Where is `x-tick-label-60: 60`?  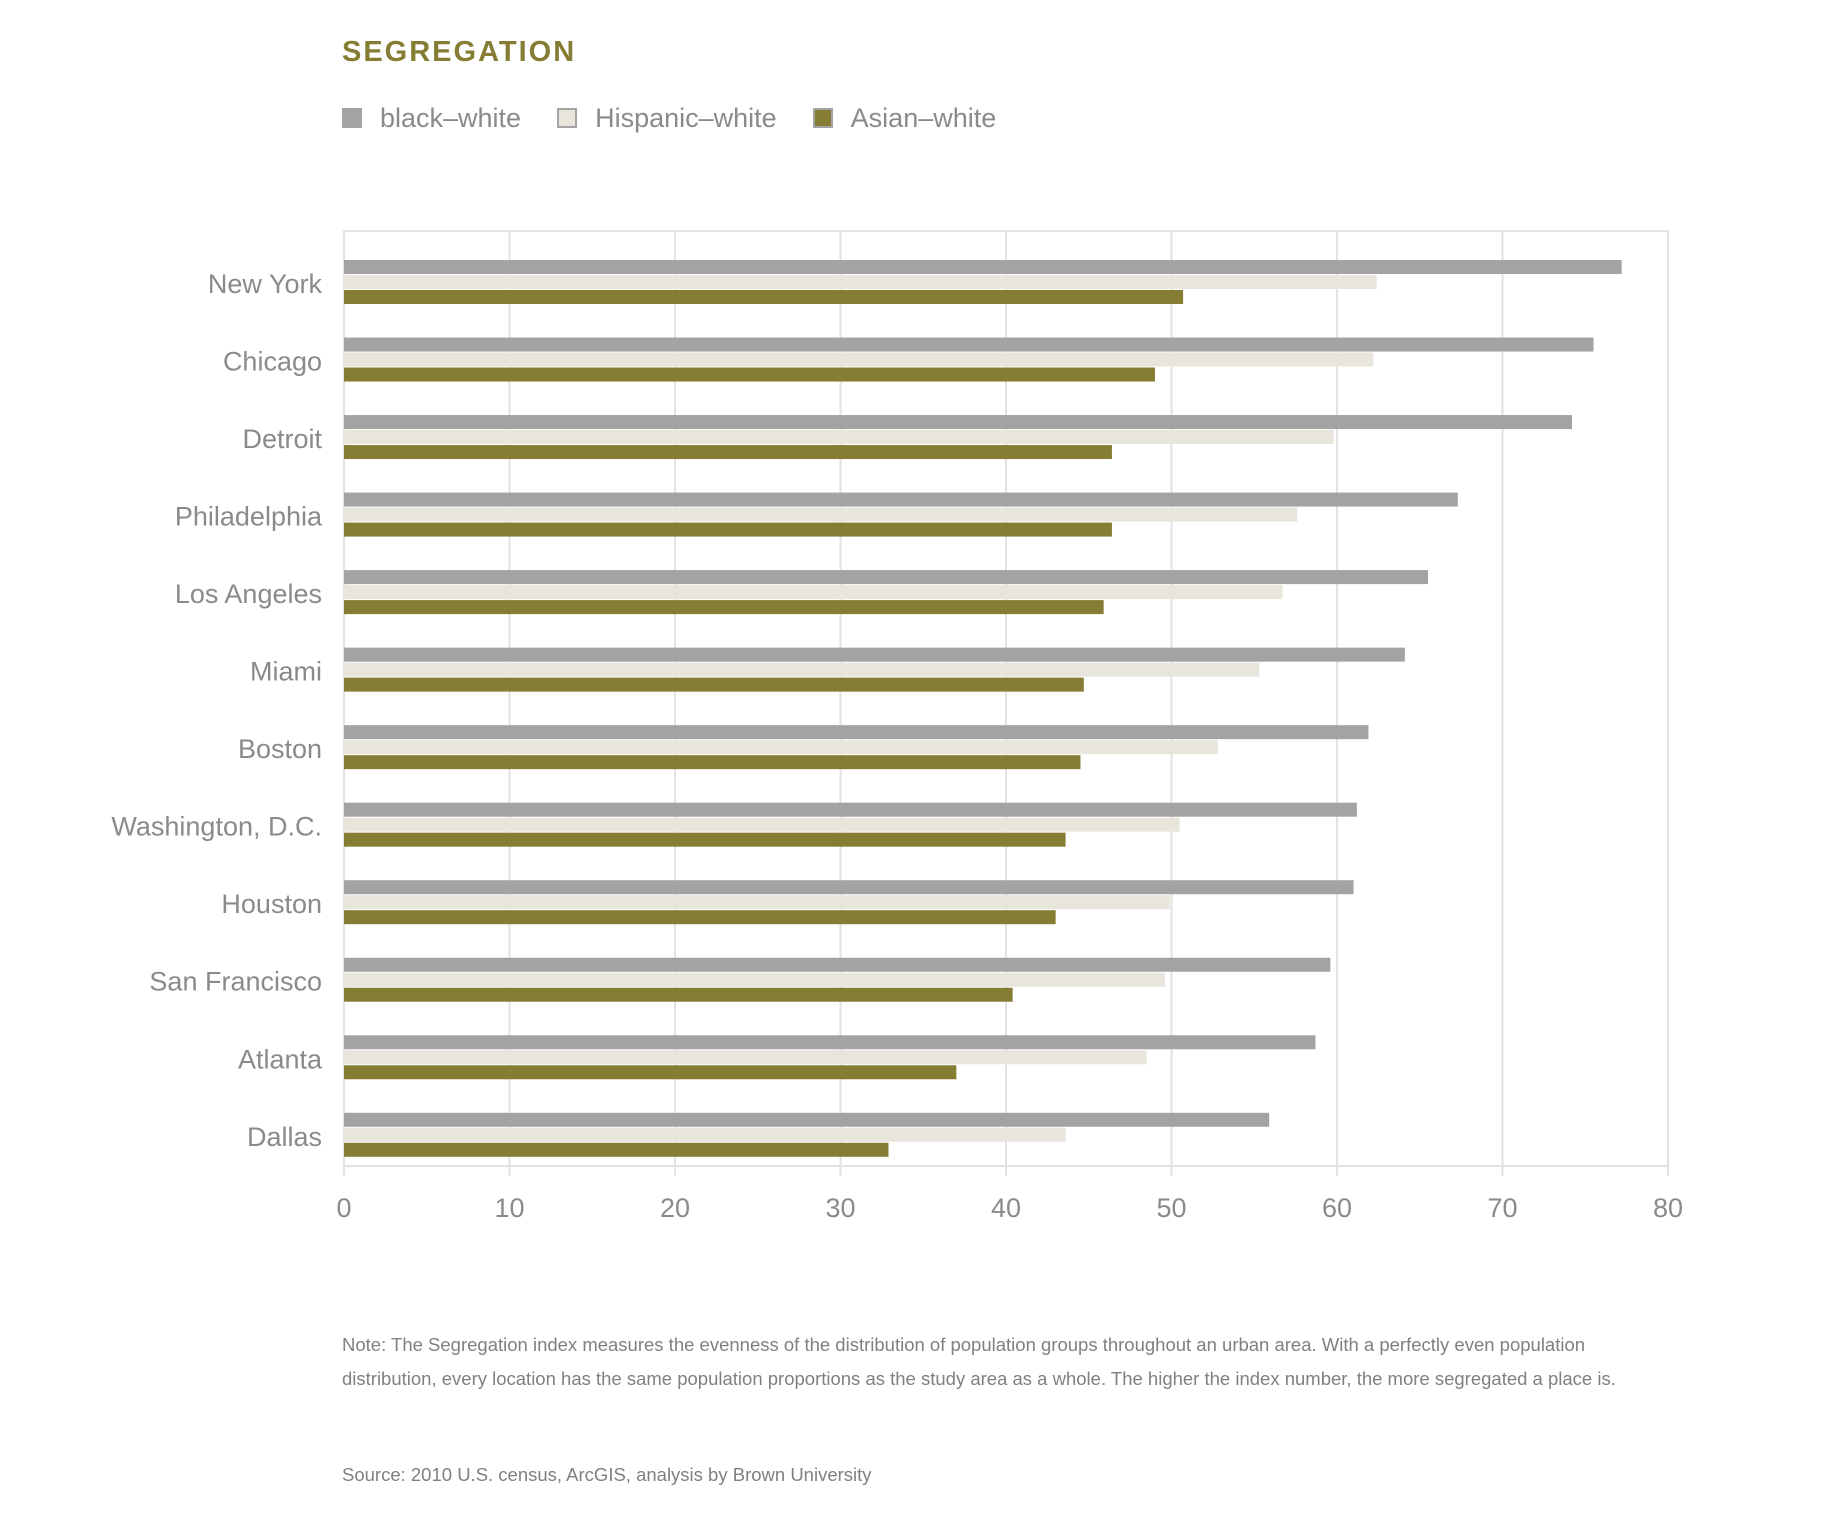 x-tick-label-60: 60 is located at coordinates (1337, 1208).